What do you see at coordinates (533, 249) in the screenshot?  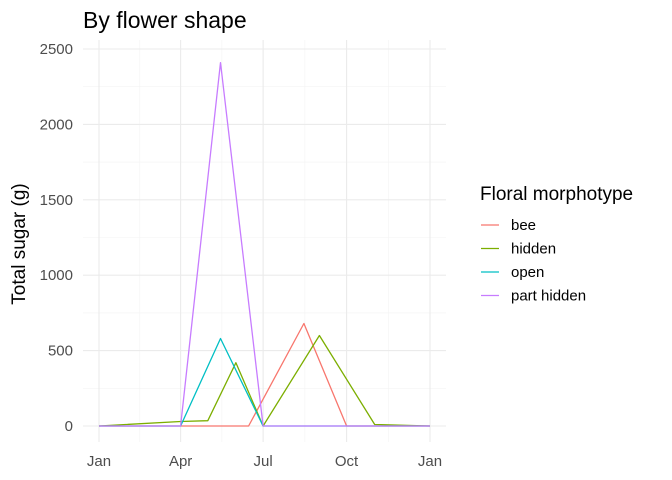 I see `legend-label: hidden` at bounding box center [533, 249].